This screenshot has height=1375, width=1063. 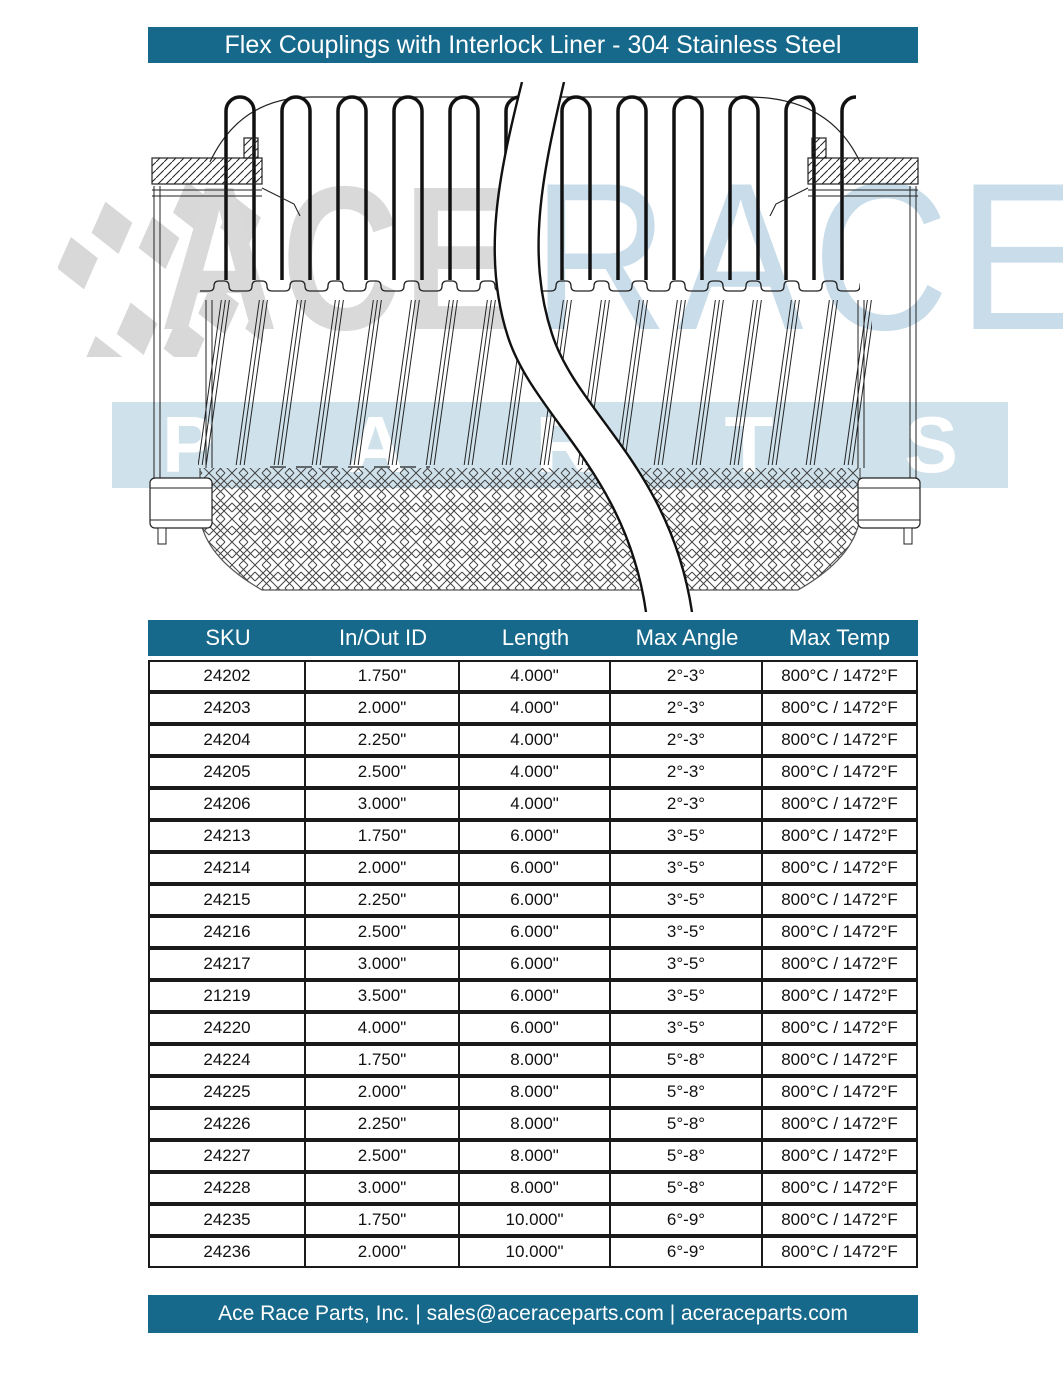 I want to click on table-row: 24204 2.250" 4.000" 2°-3° 800°C / 1472°F, so click(x=533, y=740).